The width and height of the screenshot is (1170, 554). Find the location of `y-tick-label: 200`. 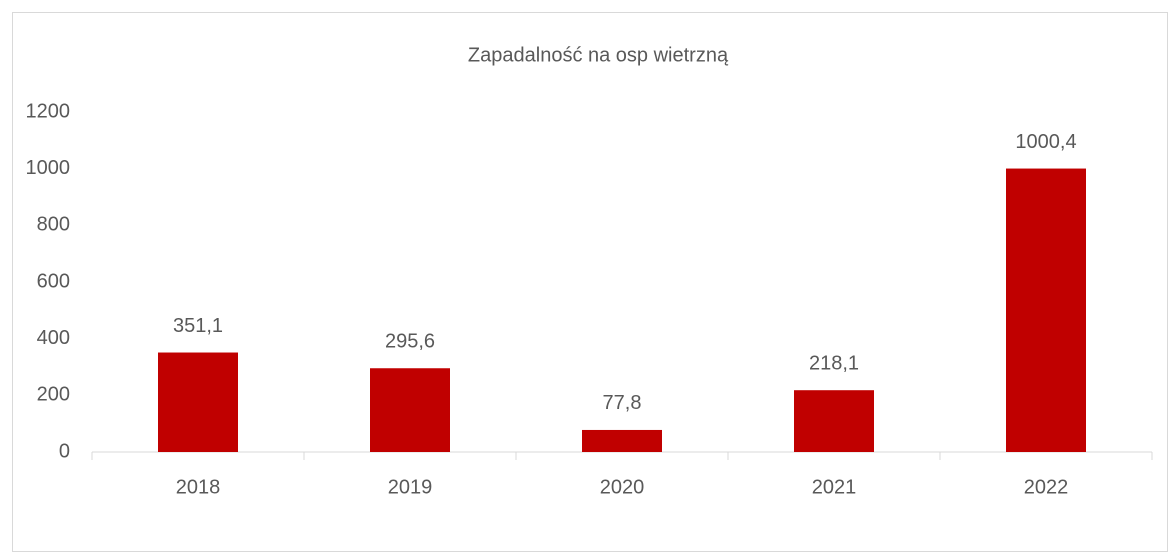

y-tick-label: 200 is located at coordinates (53, 395).